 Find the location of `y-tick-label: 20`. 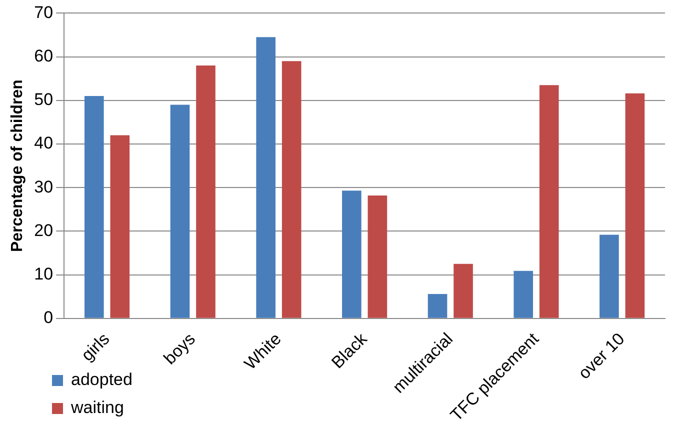

y-tick-label: 20 is located at coordinates (44, 230).